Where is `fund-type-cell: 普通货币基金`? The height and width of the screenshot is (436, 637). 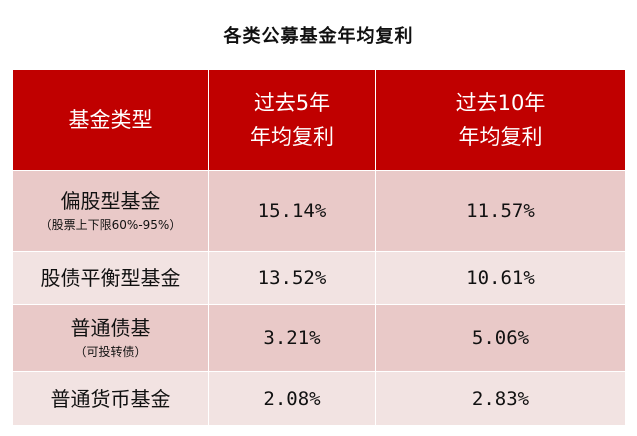
fund-type-cell: 普通货币基金 is located at coordinates (110, 398).